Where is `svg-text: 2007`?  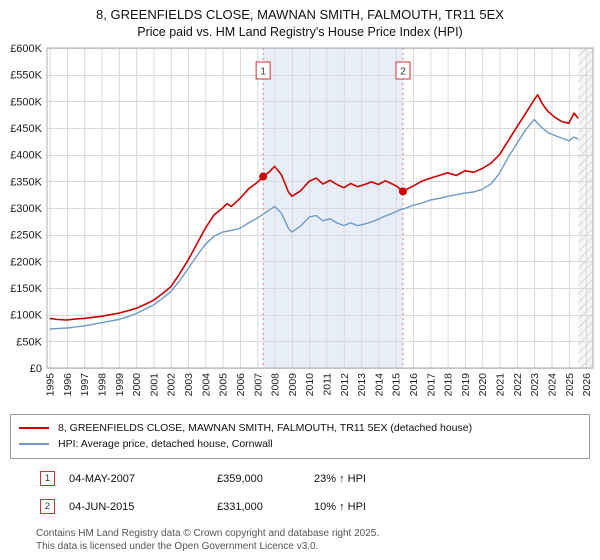
svg-text: 2007 is located at coordinates (258, 385).